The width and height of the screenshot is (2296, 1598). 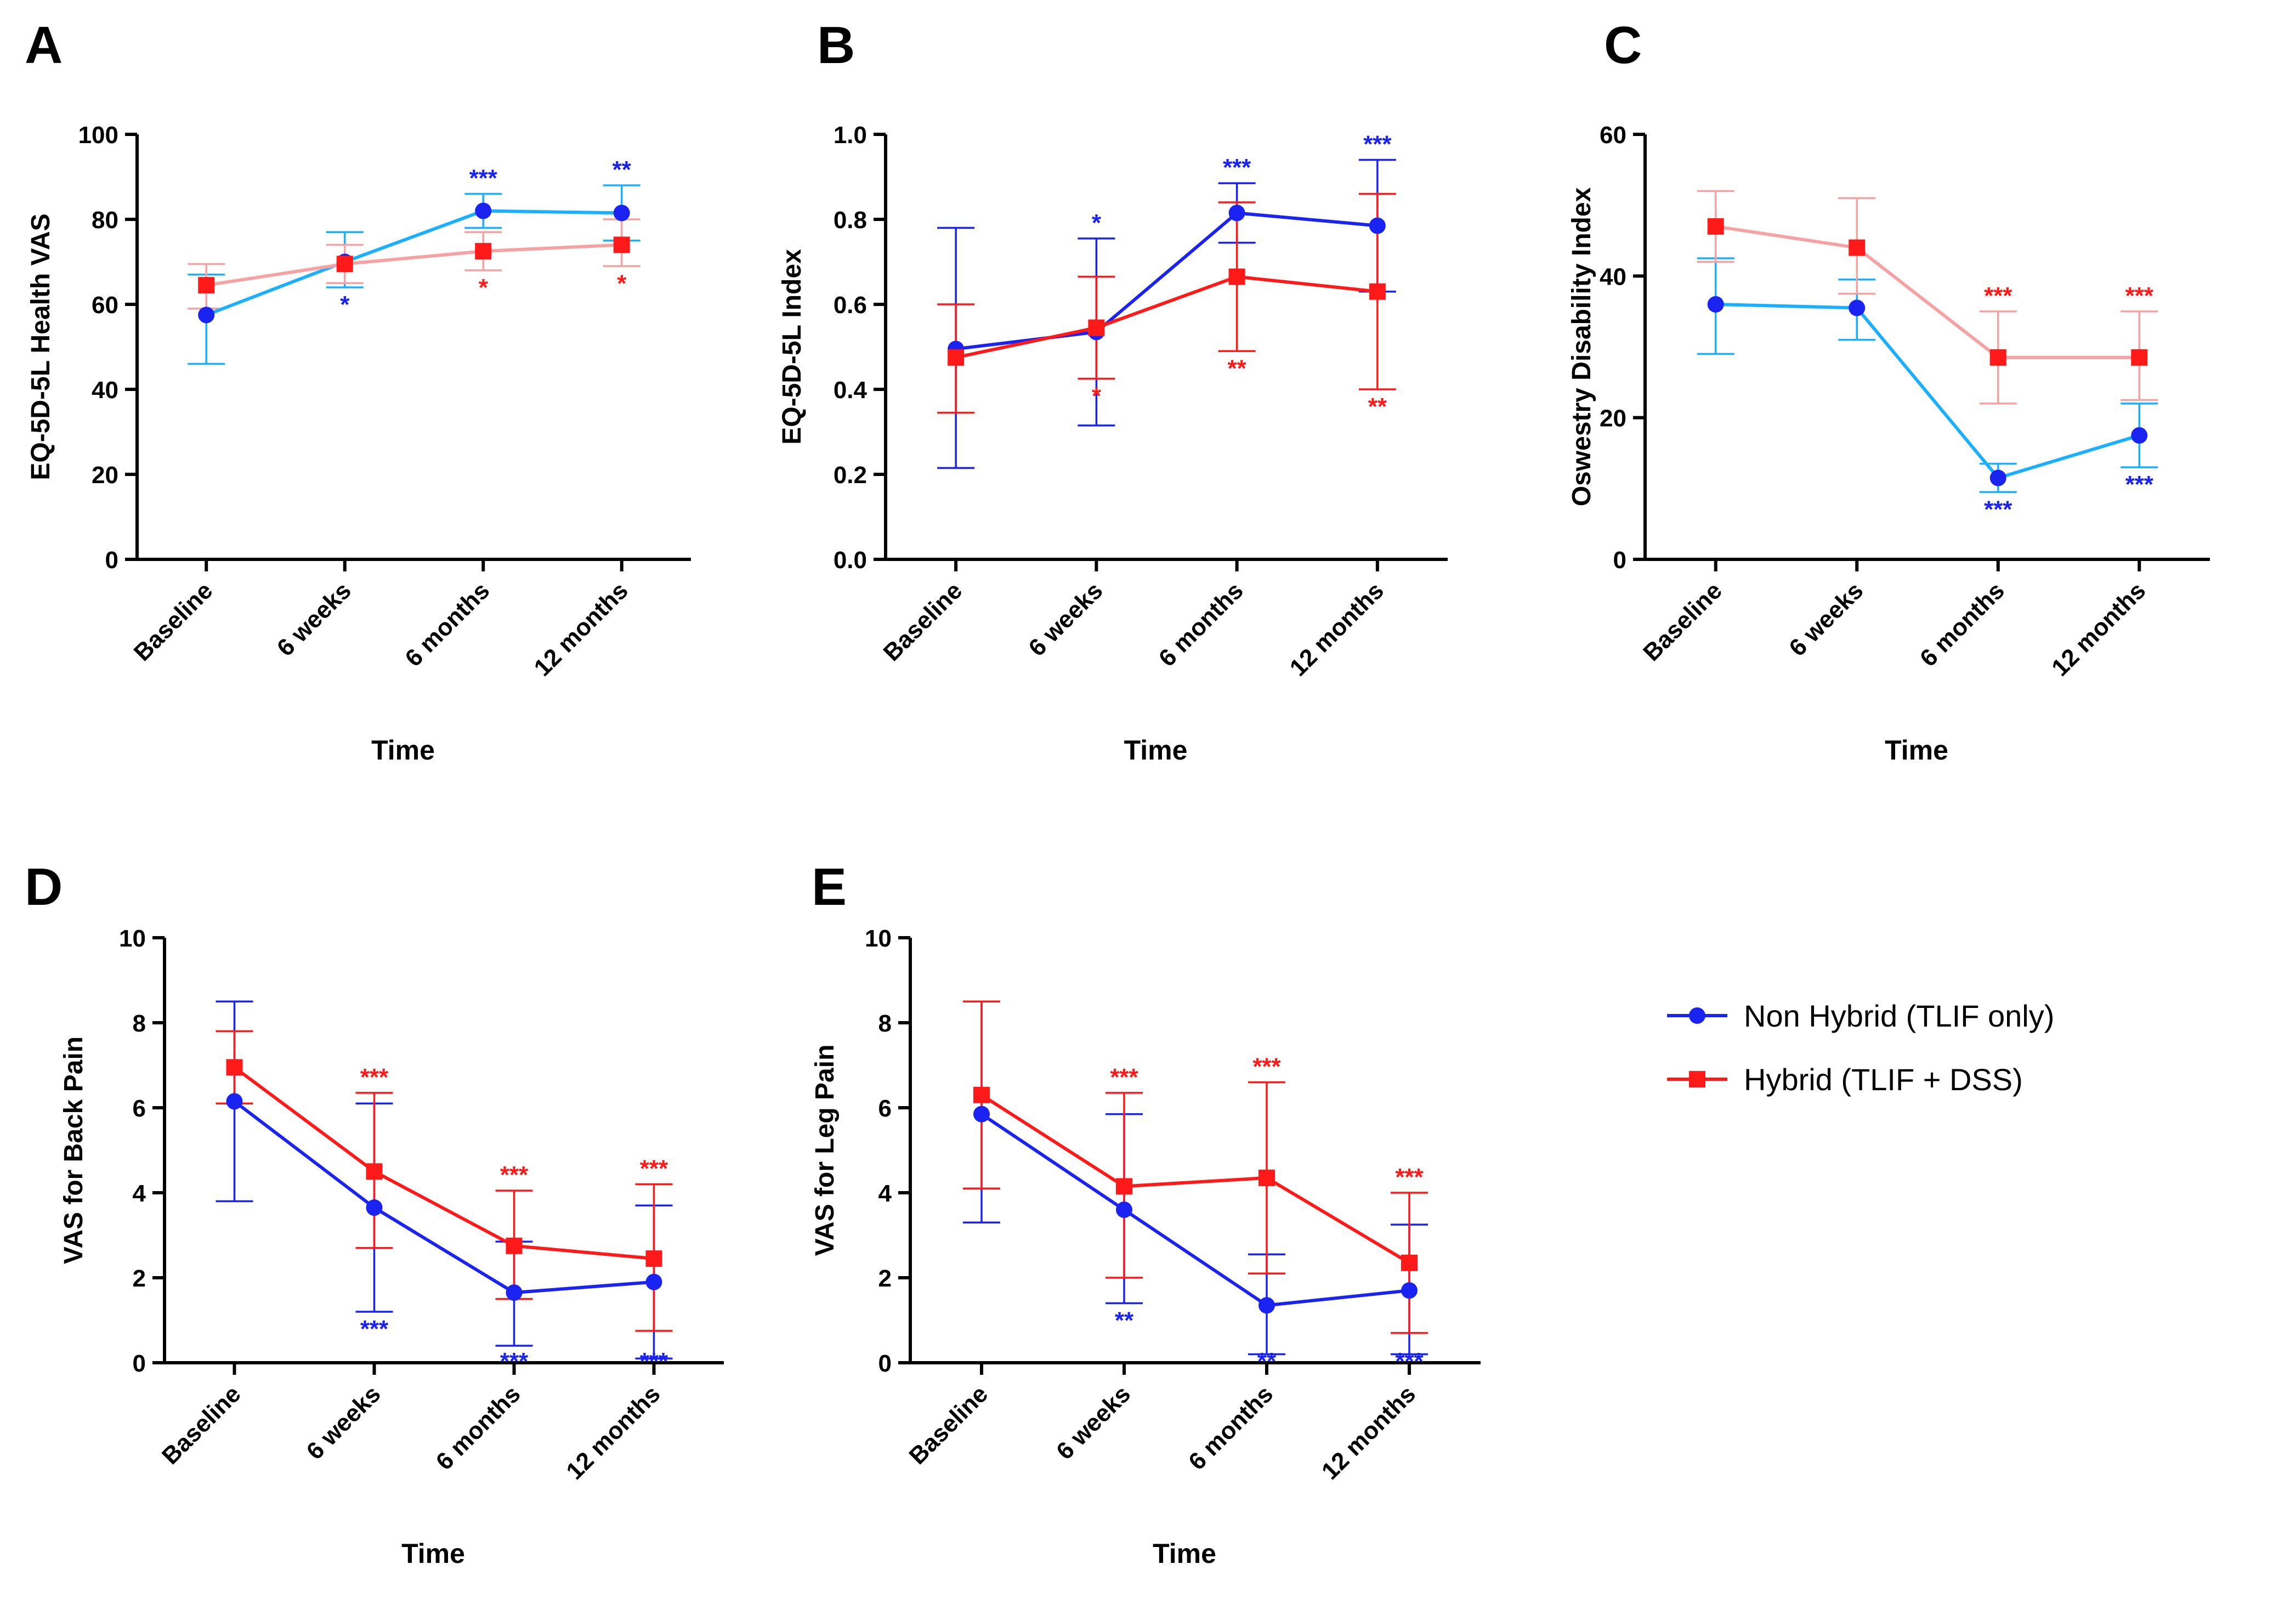 I want to click on y-tick-label: 8, so click(x=139, y=1023).